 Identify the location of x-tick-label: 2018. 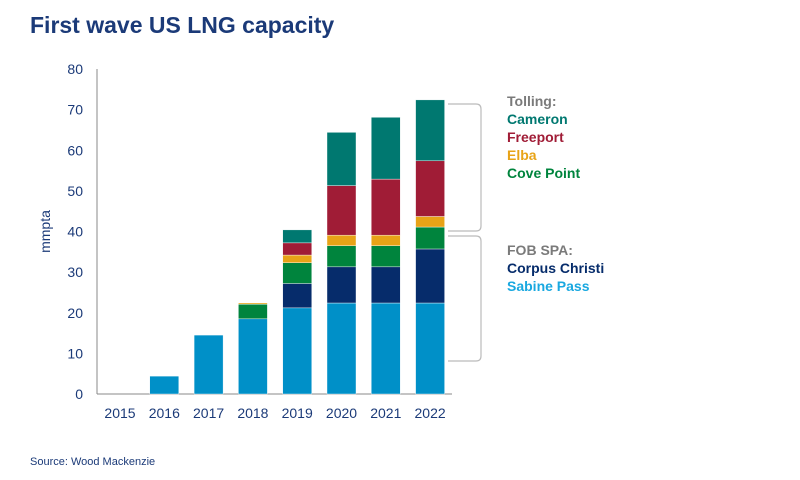
(252, 413).